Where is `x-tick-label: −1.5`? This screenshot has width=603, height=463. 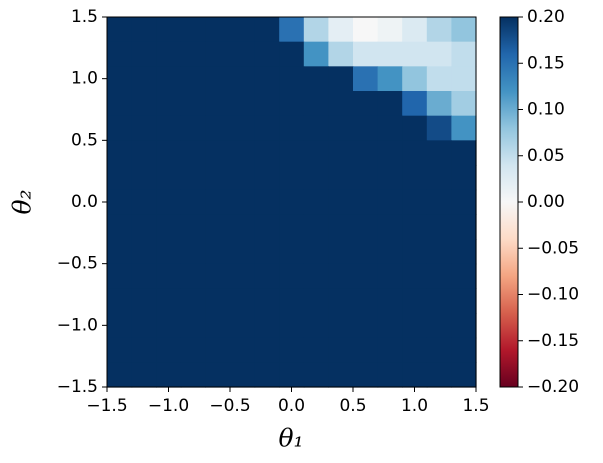 x-tick-label: −1.5 is located at coordinates (106, 406).